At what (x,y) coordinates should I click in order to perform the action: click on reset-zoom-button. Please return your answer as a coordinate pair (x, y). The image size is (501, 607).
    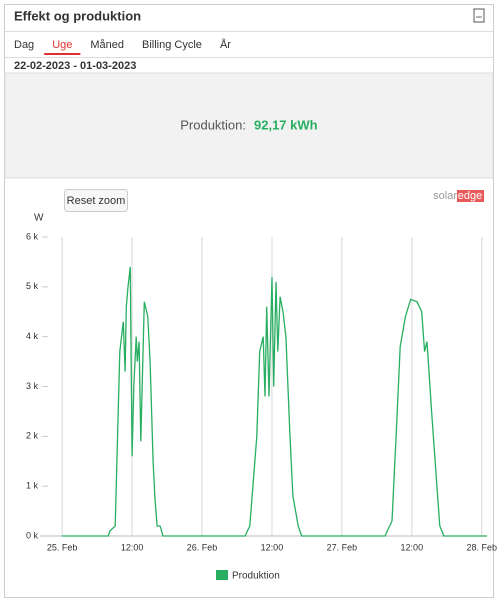
    Looking at the image, I should click on (96, 200).